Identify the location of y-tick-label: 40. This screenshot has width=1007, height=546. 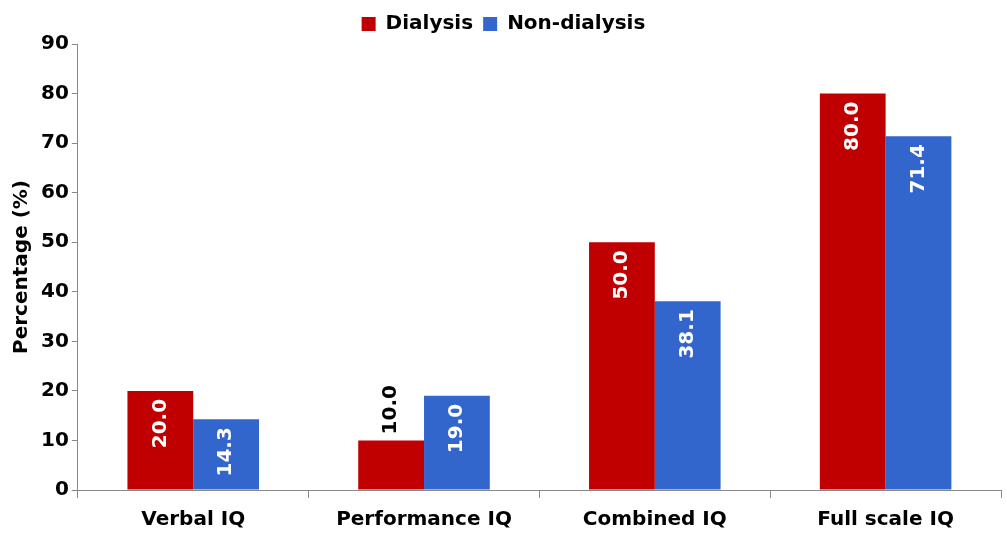
(54, 289).